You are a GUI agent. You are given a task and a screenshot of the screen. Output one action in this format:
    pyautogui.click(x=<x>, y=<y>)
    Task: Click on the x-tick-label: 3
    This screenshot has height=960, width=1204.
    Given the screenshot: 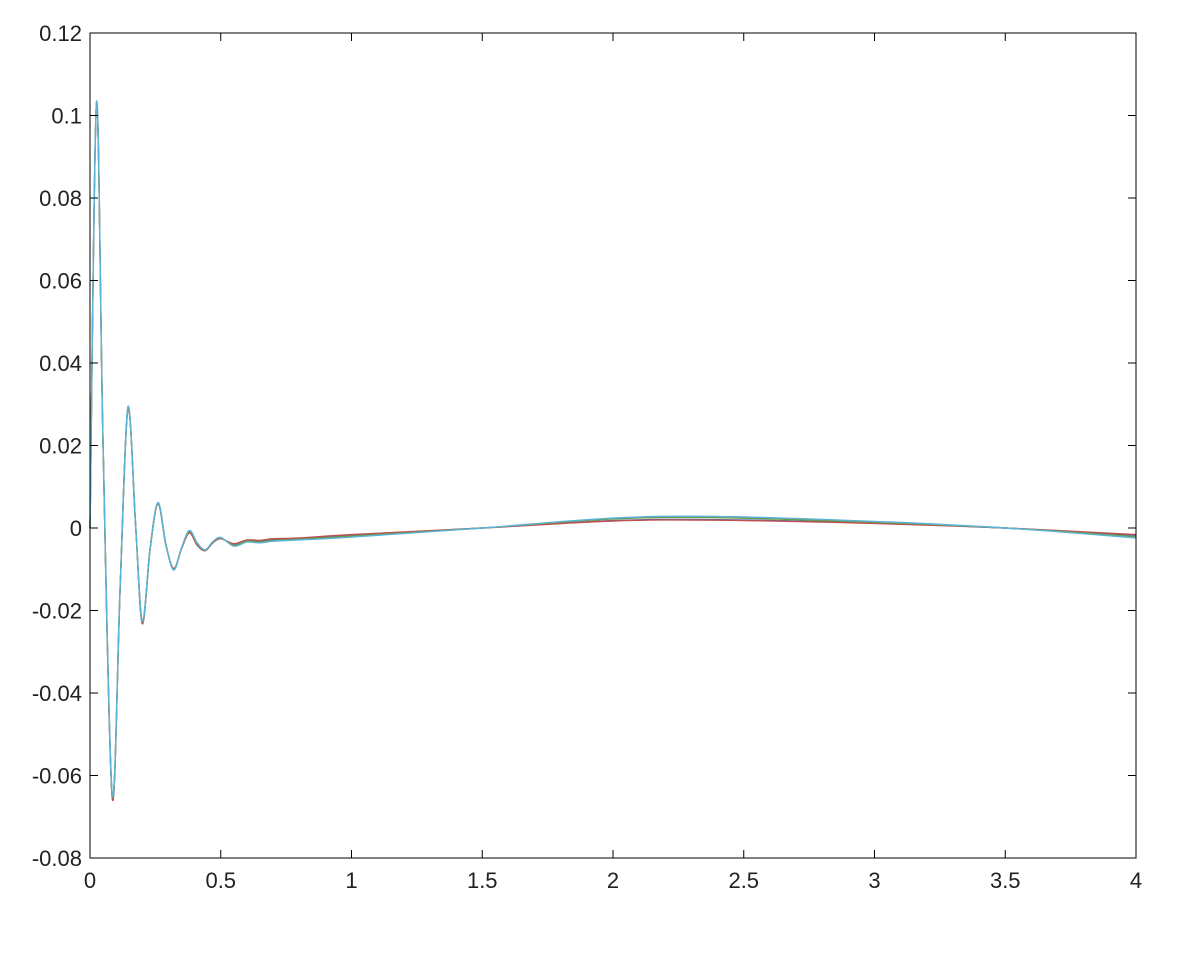 What is the action you would take?
    pyautogui.click(x=874, y=880)
    